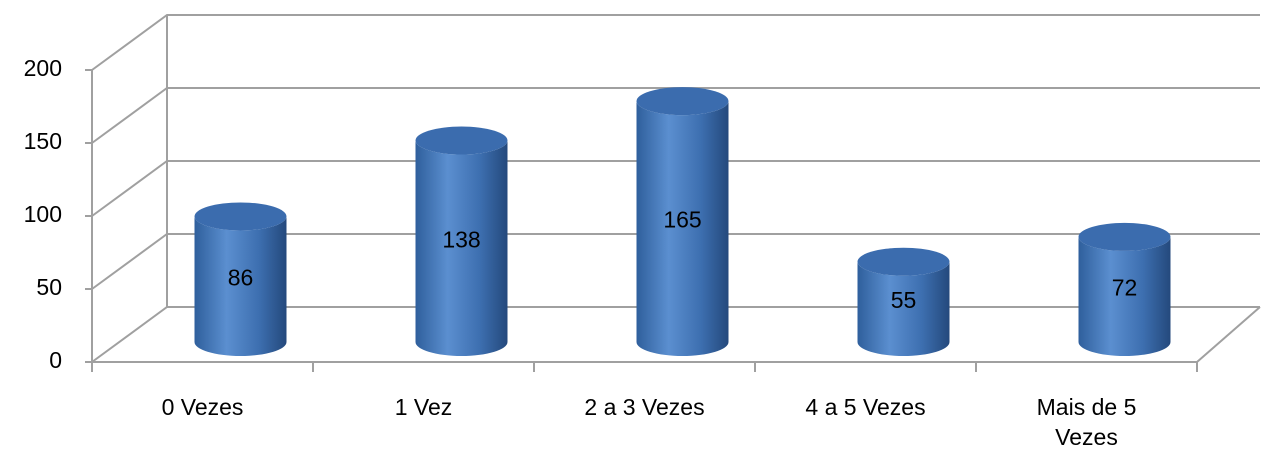 This screenshot has width=1262, height=456. What do you see at coordinates (49, 287) in the screenshot?
I see `y-tick-label: 50` at bounding box center [49, 287].